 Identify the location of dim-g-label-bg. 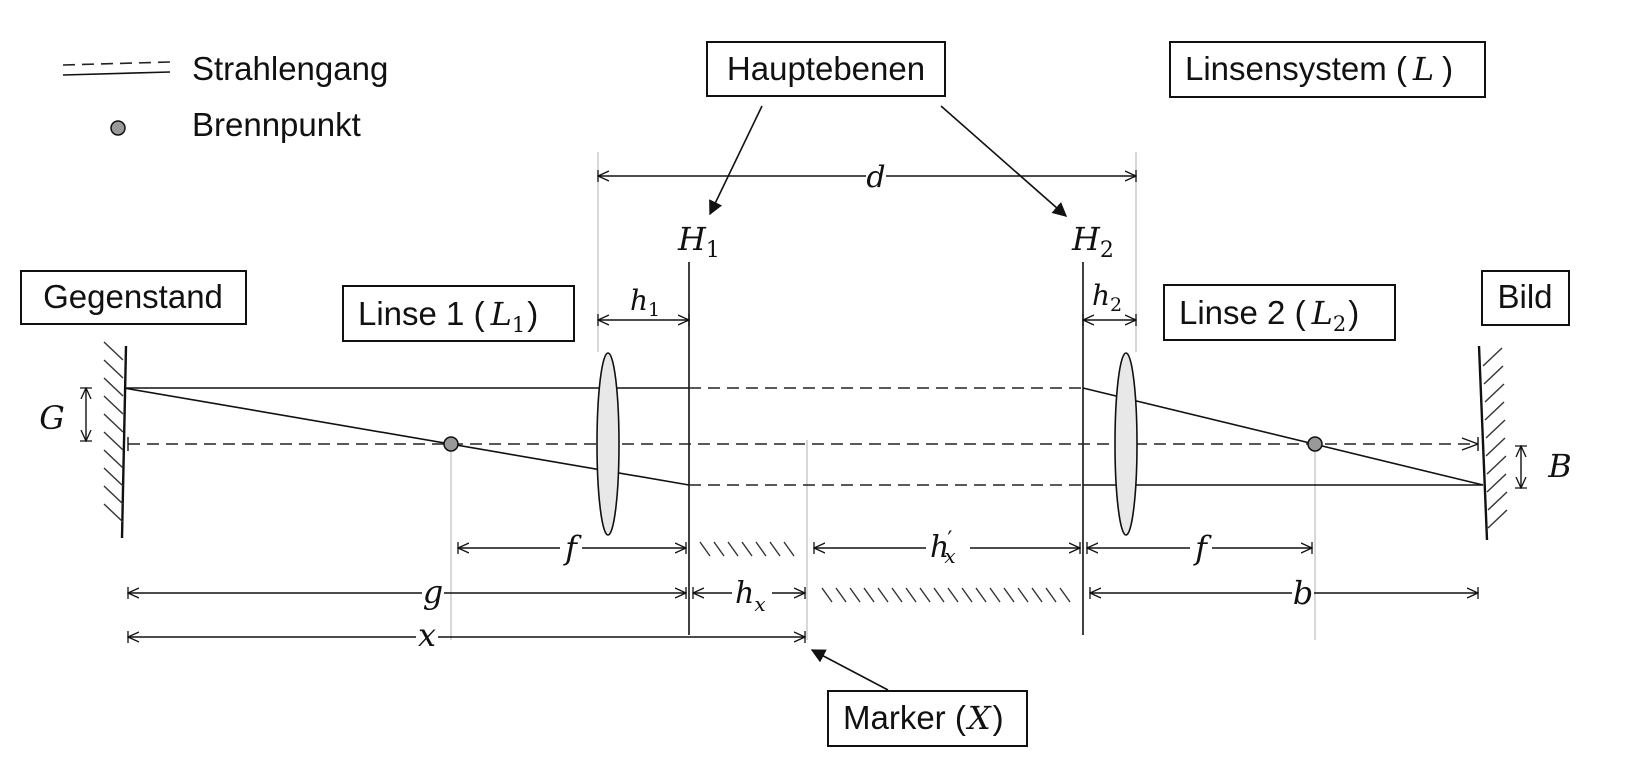
(433, 594).